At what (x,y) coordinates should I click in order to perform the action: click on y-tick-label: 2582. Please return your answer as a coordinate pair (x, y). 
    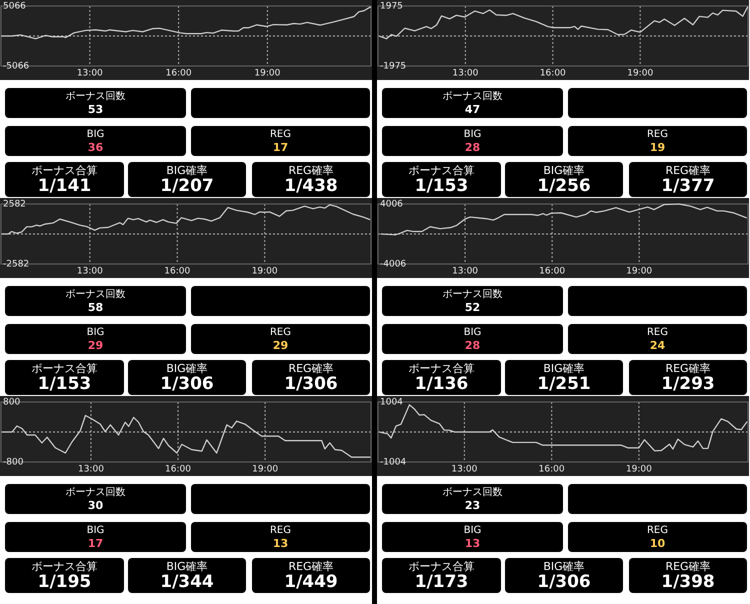
    Looking at the image, I should click on (14, 204).